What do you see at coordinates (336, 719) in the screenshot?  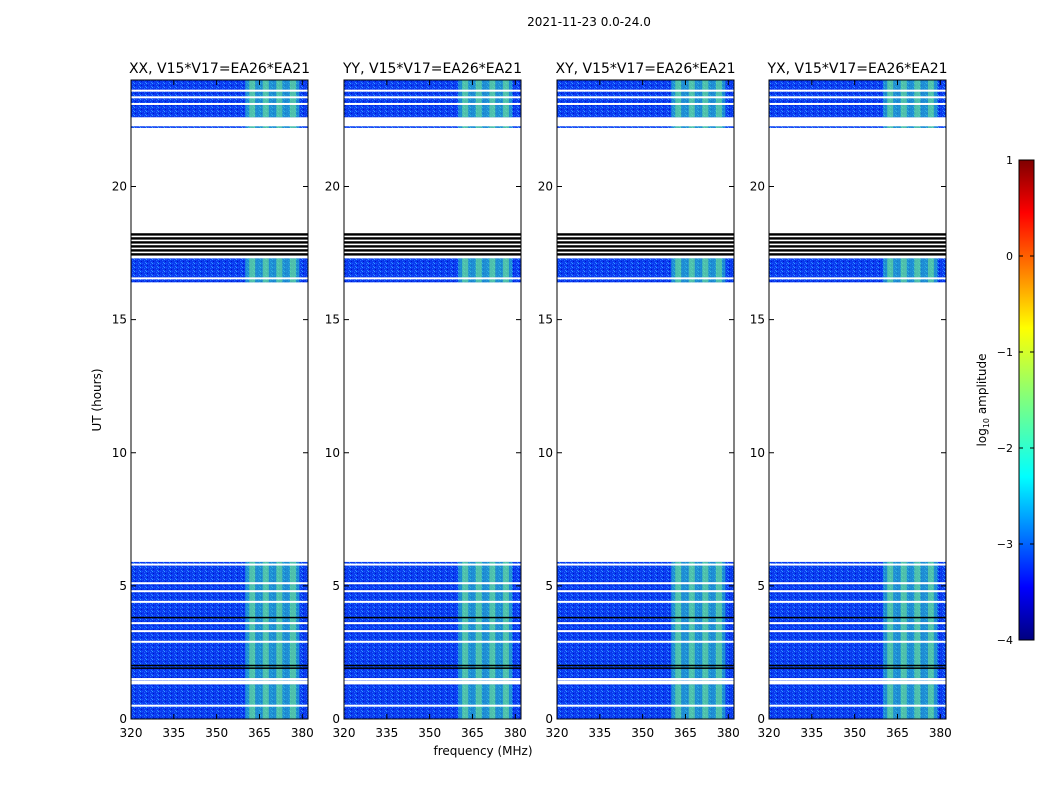 I see `y-tick-label: 0` at bounding box center [336, 719].